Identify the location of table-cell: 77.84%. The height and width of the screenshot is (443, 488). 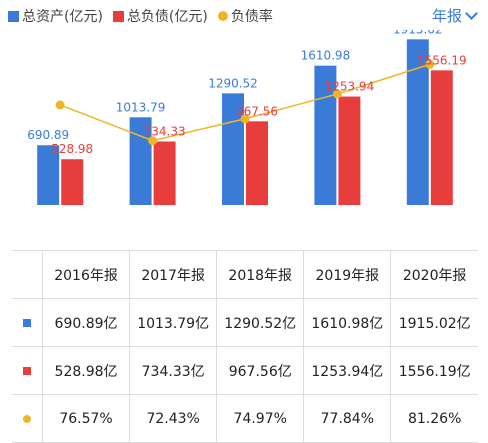
(347, 418).